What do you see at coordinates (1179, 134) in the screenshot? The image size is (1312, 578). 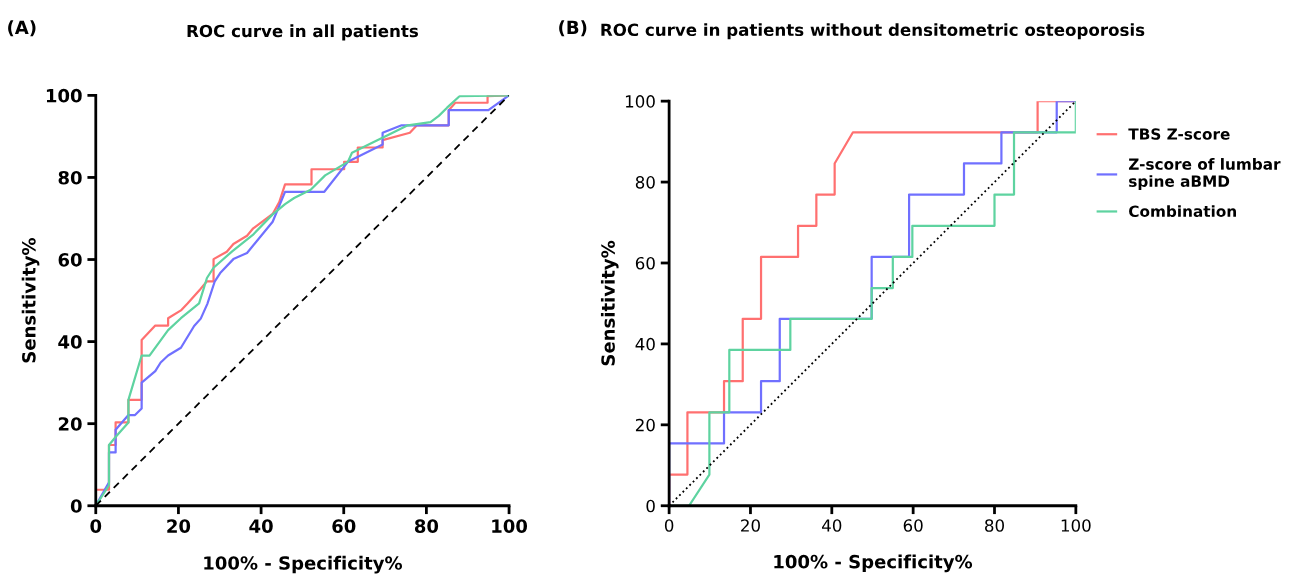 I see `legend-label: TBS Z-score` at bounding box center [1179, 134].